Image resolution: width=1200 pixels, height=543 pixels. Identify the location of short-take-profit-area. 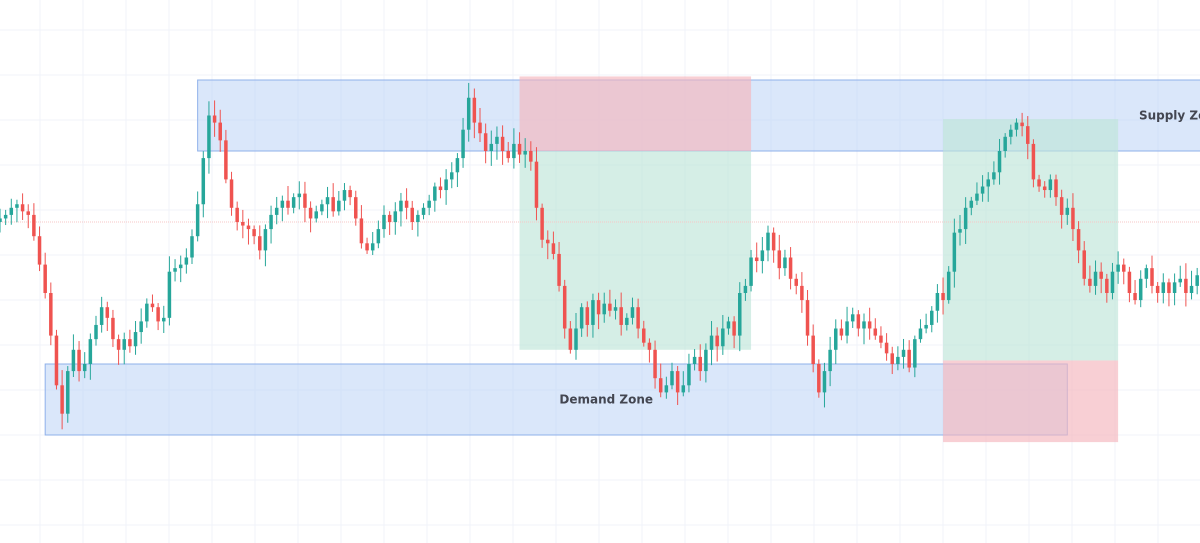
(635, 250).